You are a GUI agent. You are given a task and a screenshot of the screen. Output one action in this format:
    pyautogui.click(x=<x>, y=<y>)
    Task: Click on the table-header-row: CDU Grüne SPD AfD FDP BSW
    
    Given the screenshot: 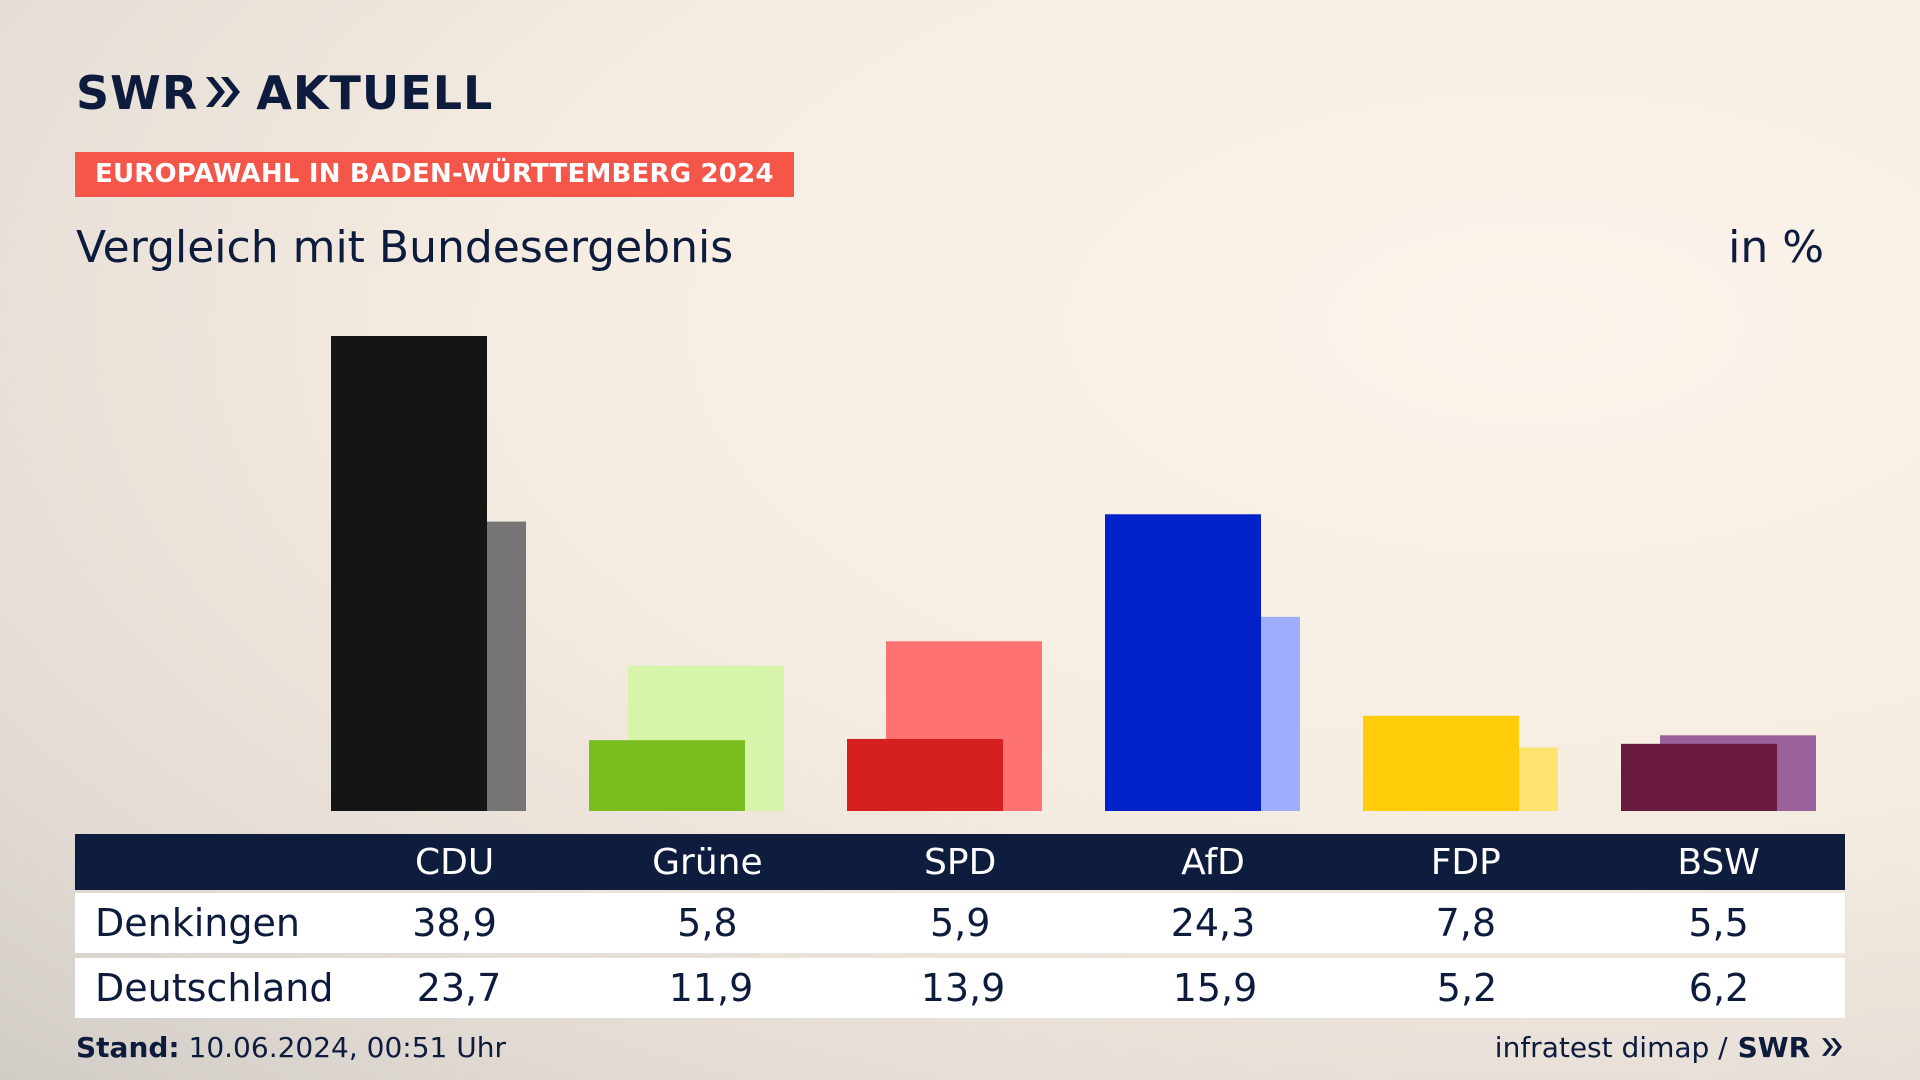 What is the action you would take?
    pyautogui.click(x=960, y=862)
    